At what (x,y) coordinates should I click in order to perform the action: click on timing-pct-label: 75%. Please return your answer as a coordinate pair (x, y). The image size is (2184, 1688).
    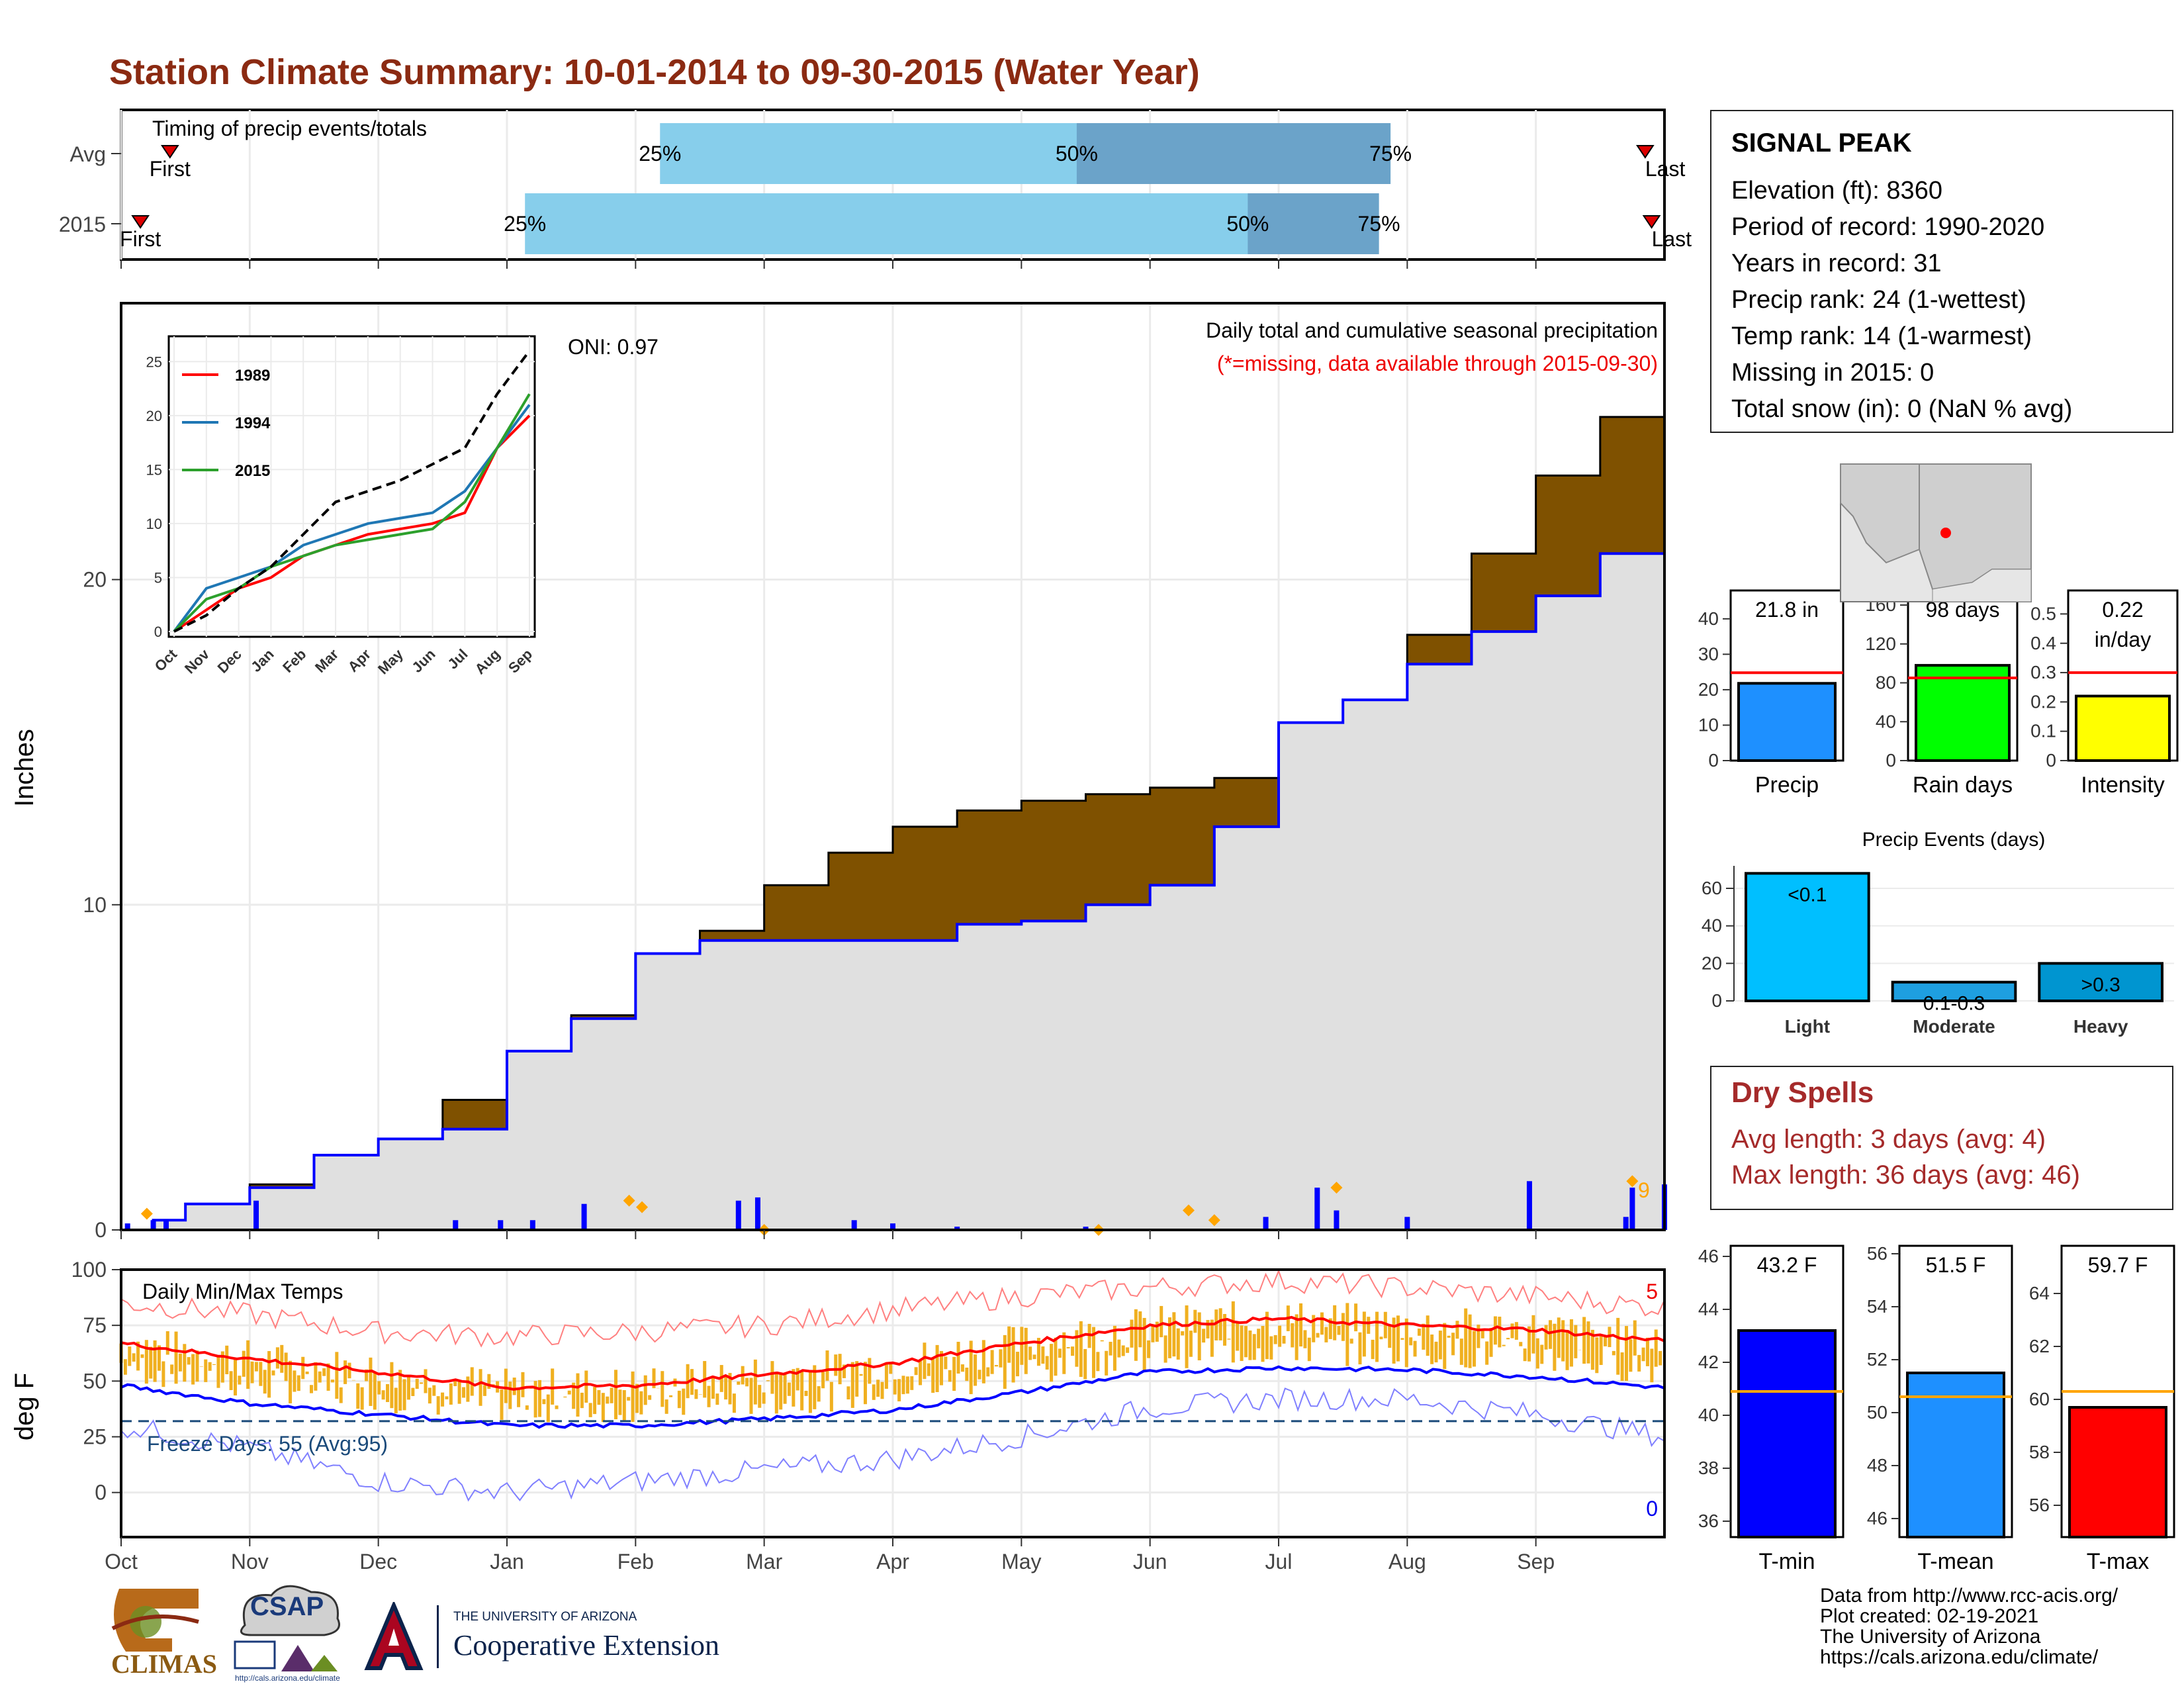
    Looking at the image, I should click on (1390, 153).